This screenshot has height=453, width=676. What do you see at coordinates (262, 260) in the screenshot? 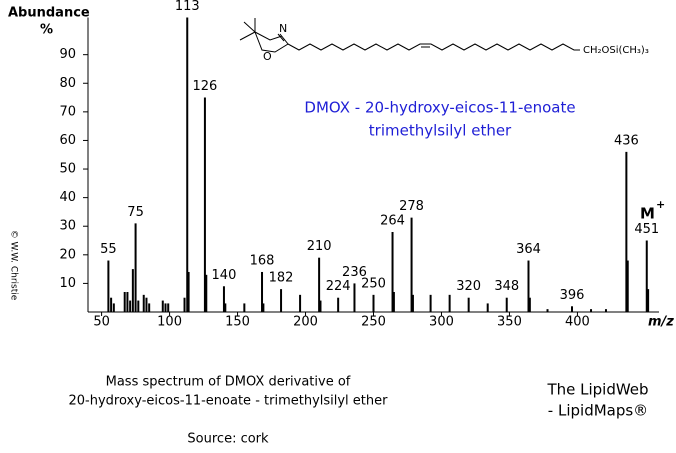
I see `peak-label: 168` at bounding box center [262, 260].